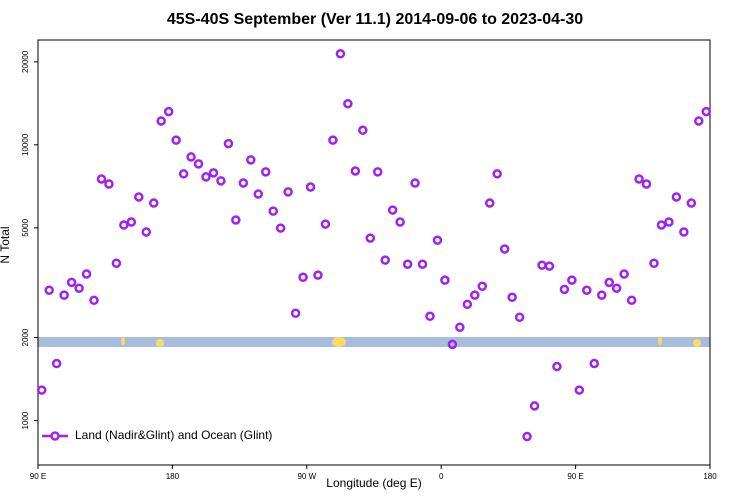  Describe the element at coordinates (55, 436) in the screenshot. I see `legend-marker` at that location.